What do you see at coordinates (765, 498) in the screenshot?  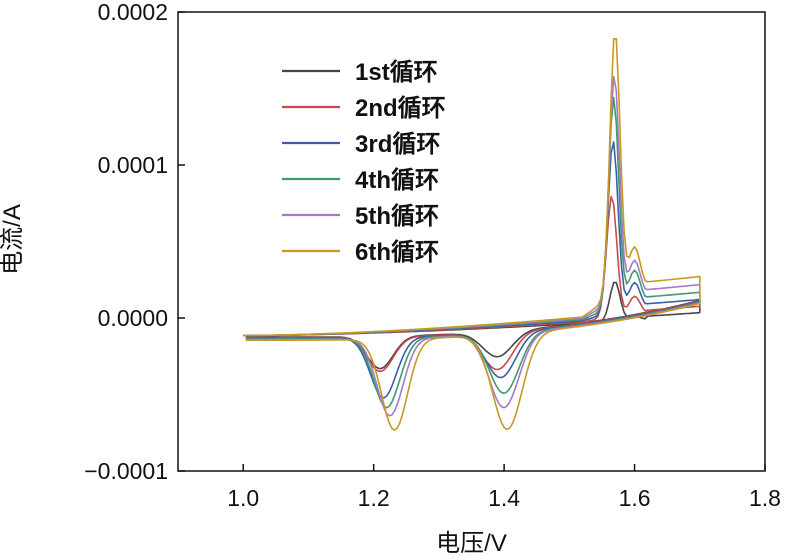 I see `x-tick-label: 1.8` at bounding box center [765, 498].